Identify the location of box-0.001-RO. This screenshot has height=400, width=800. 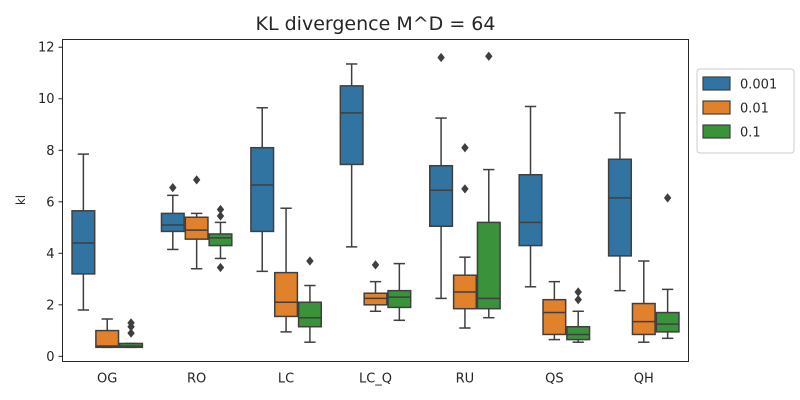
(172, 216).